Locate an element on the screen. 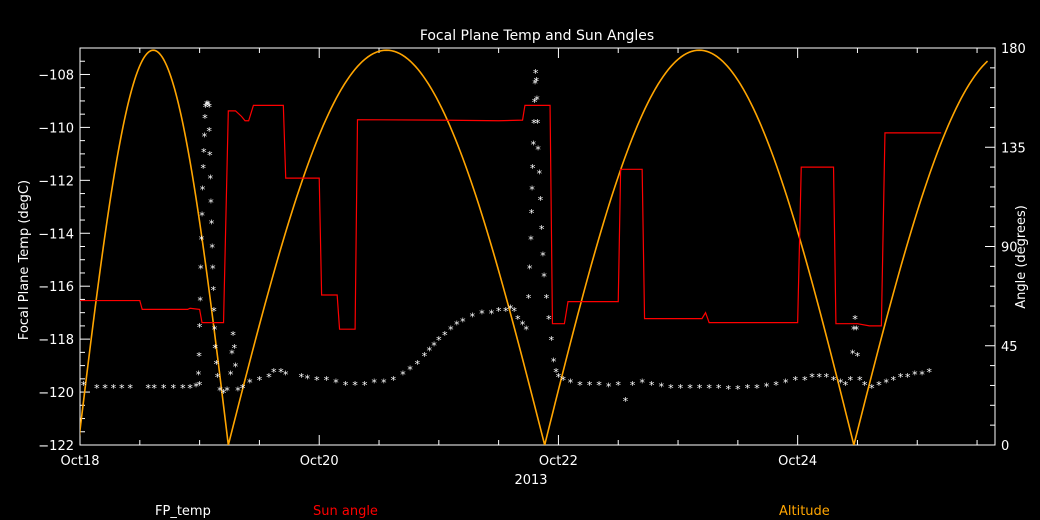 Image resolution: width=1040 pixels, height=520 pixels. x-axis-label: 2013 is located at coordinates (530, 480).